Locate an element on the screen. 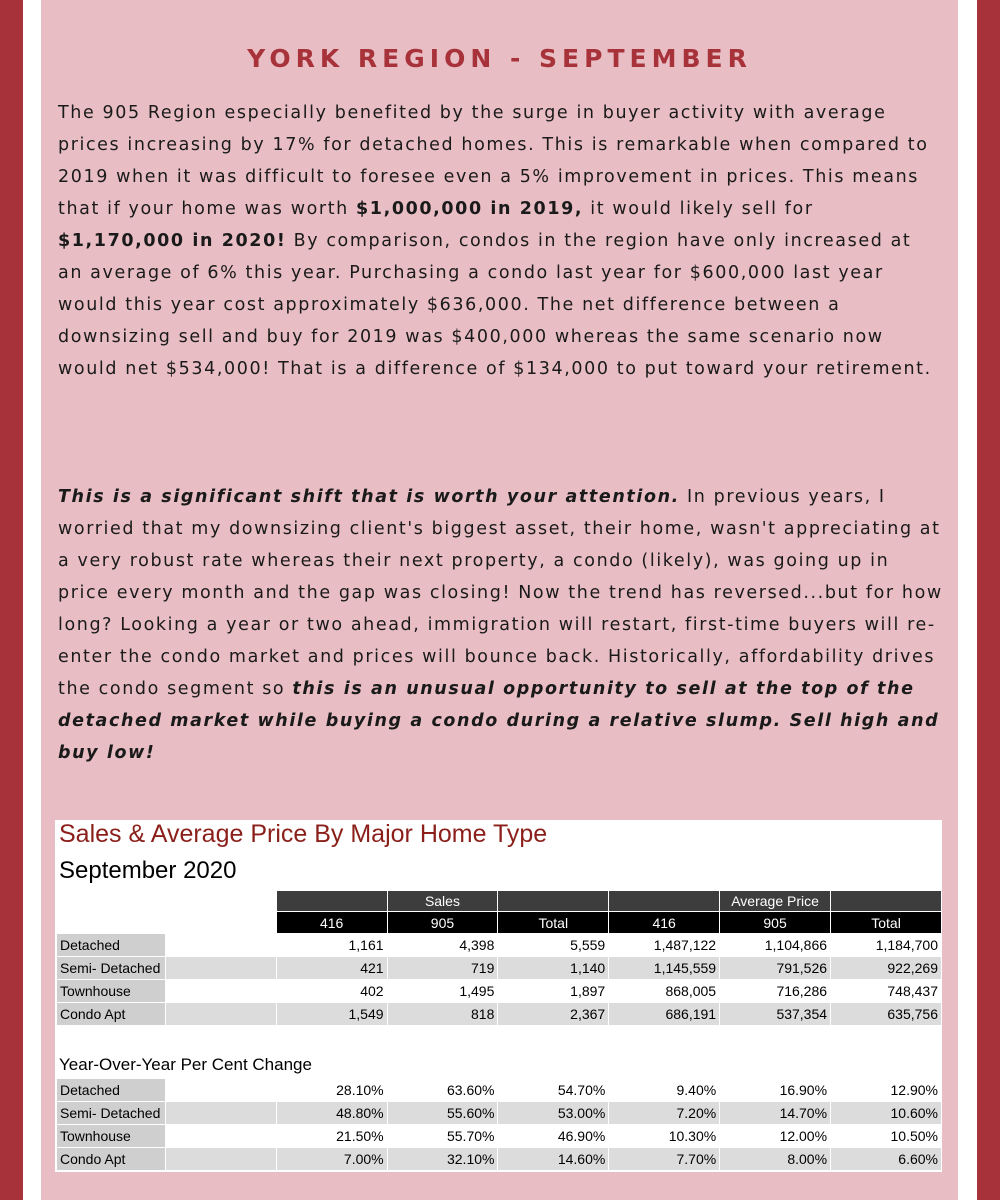 The height and width of the screenshot is (1200, 1000). table-cell: 1,495 is located at coordinates (442, 991).